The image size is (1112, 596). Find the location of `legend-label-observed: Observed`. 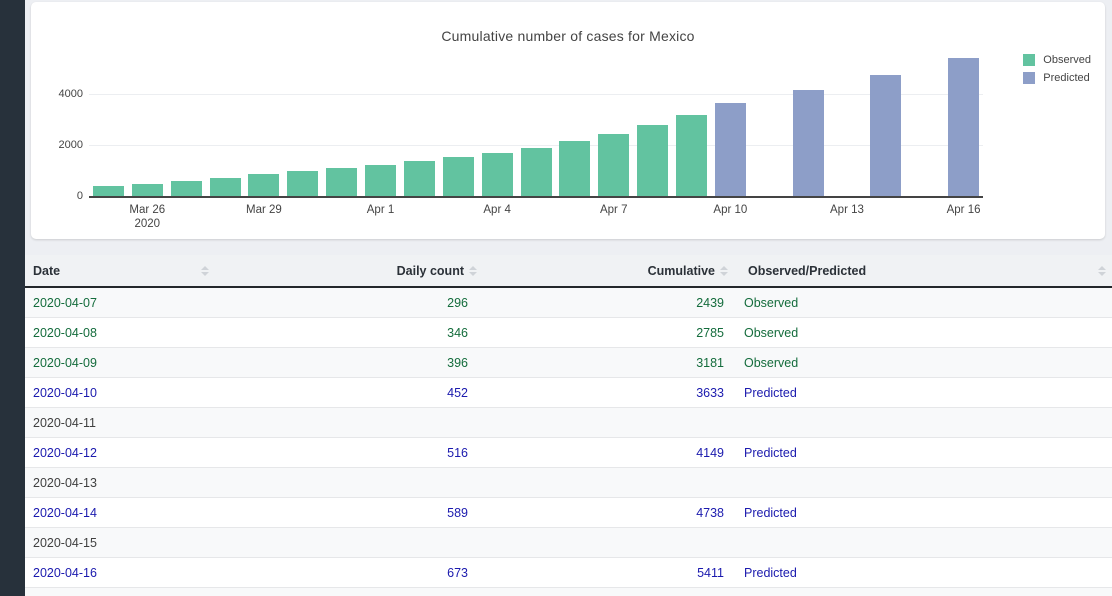

legend-label-observed: Observed is located at coordinates (1067, 60).